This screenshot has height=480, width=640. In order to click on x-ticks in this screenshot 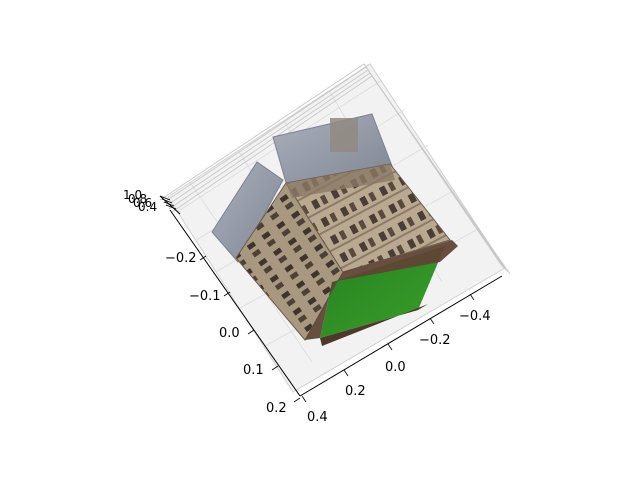, I will do `click(388, 348)`.